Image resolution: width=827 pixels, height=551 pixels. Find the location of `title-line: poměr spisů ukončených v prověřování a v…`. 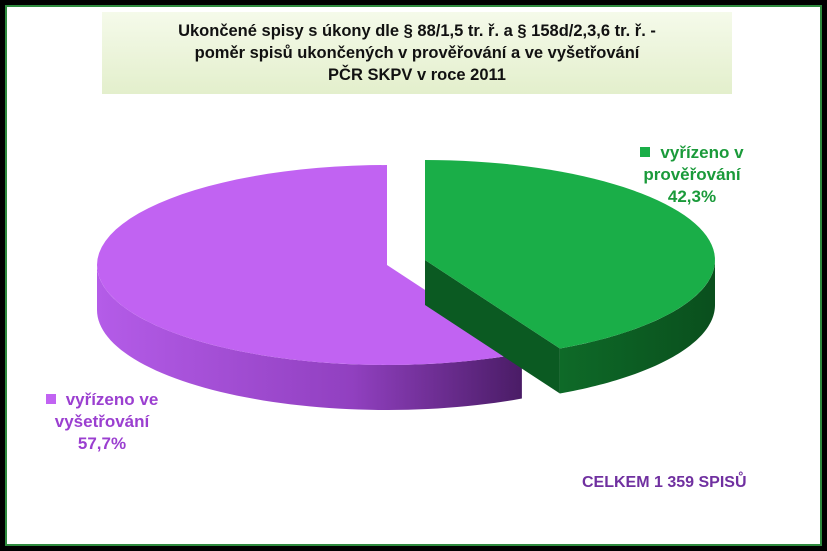

title-line: poměr spisů ukončených v prověřování a v… is located at coordinates (417, 53).